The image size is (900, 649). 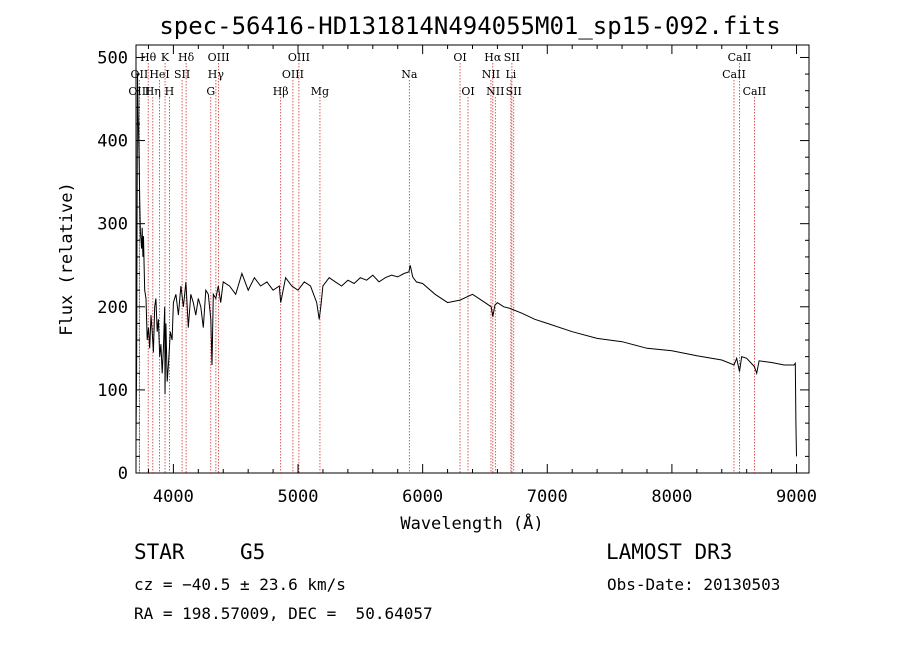 What do you see at coordinates (112, 308) in the screenshot?
I see `y-tick-label: 200` at bounding box center [112, 308].